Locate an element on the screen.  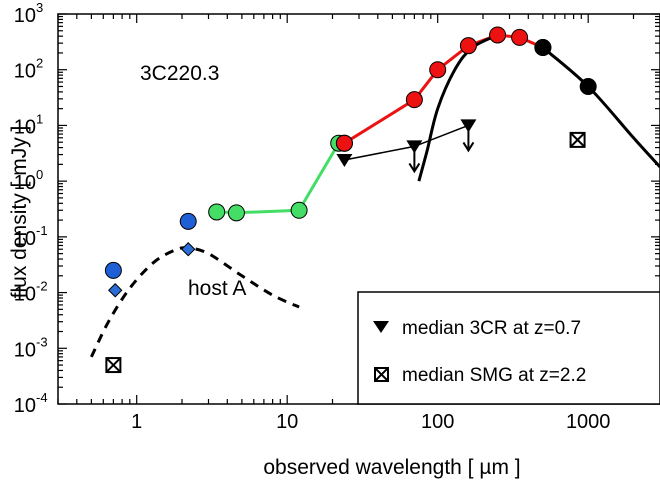
x-tick-label: 1 is located at coordinates (136, 422).